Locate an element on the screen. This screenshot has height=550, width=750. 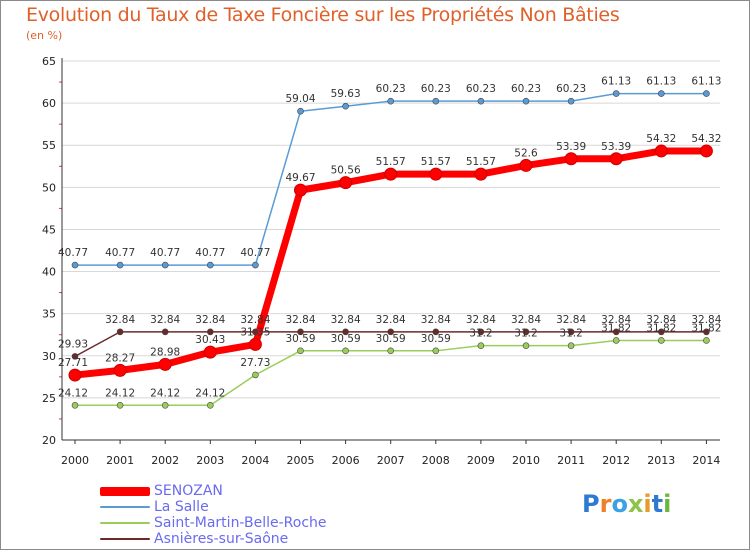
legend-label: SENOZAN is located at coordinates (188, 491).